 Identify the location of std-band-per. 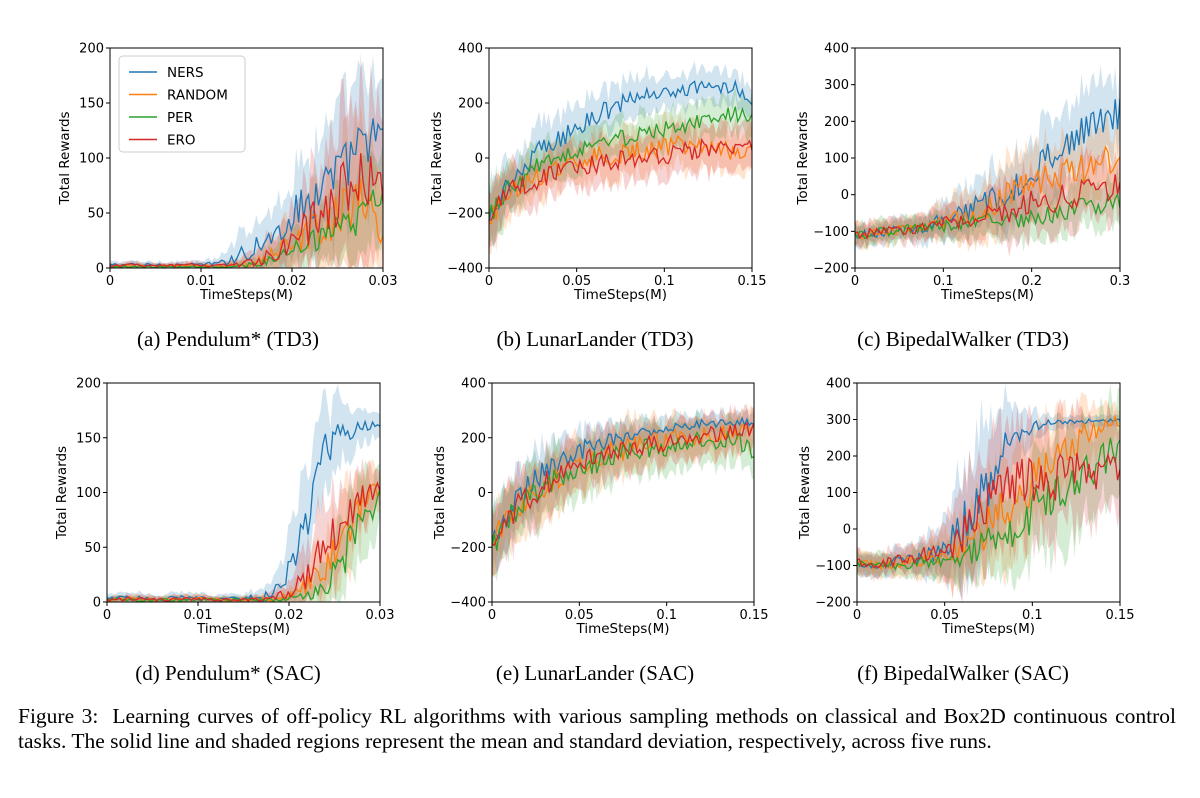
(988, 488).